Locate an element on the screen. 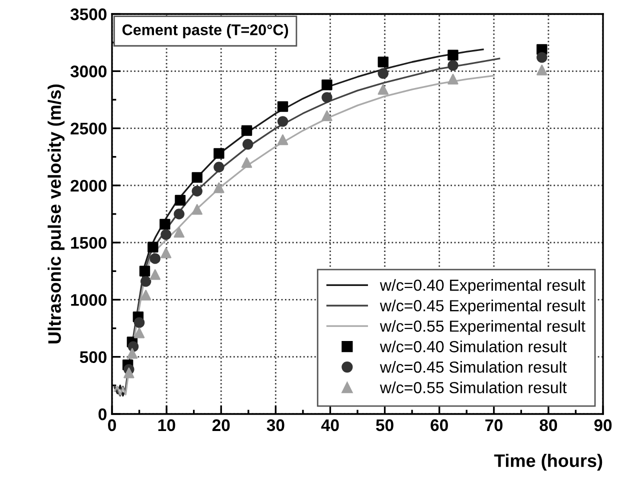 The image size is (626, 491). x-tick-label: 70 is located at coordinates (493, 425).